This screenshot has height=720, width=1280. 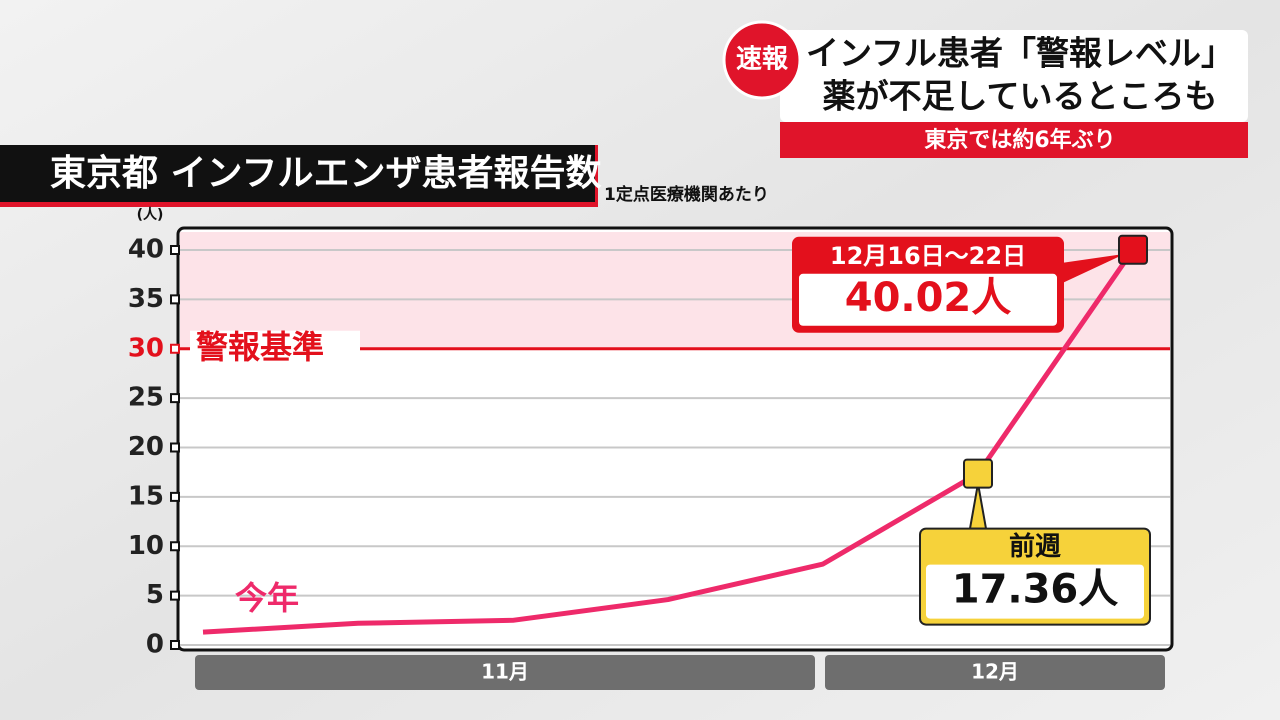 What do you see at coordinates (146, 447) in the screenshot?
I see `y-tick-label: 20` at bounding box center [146, 447].